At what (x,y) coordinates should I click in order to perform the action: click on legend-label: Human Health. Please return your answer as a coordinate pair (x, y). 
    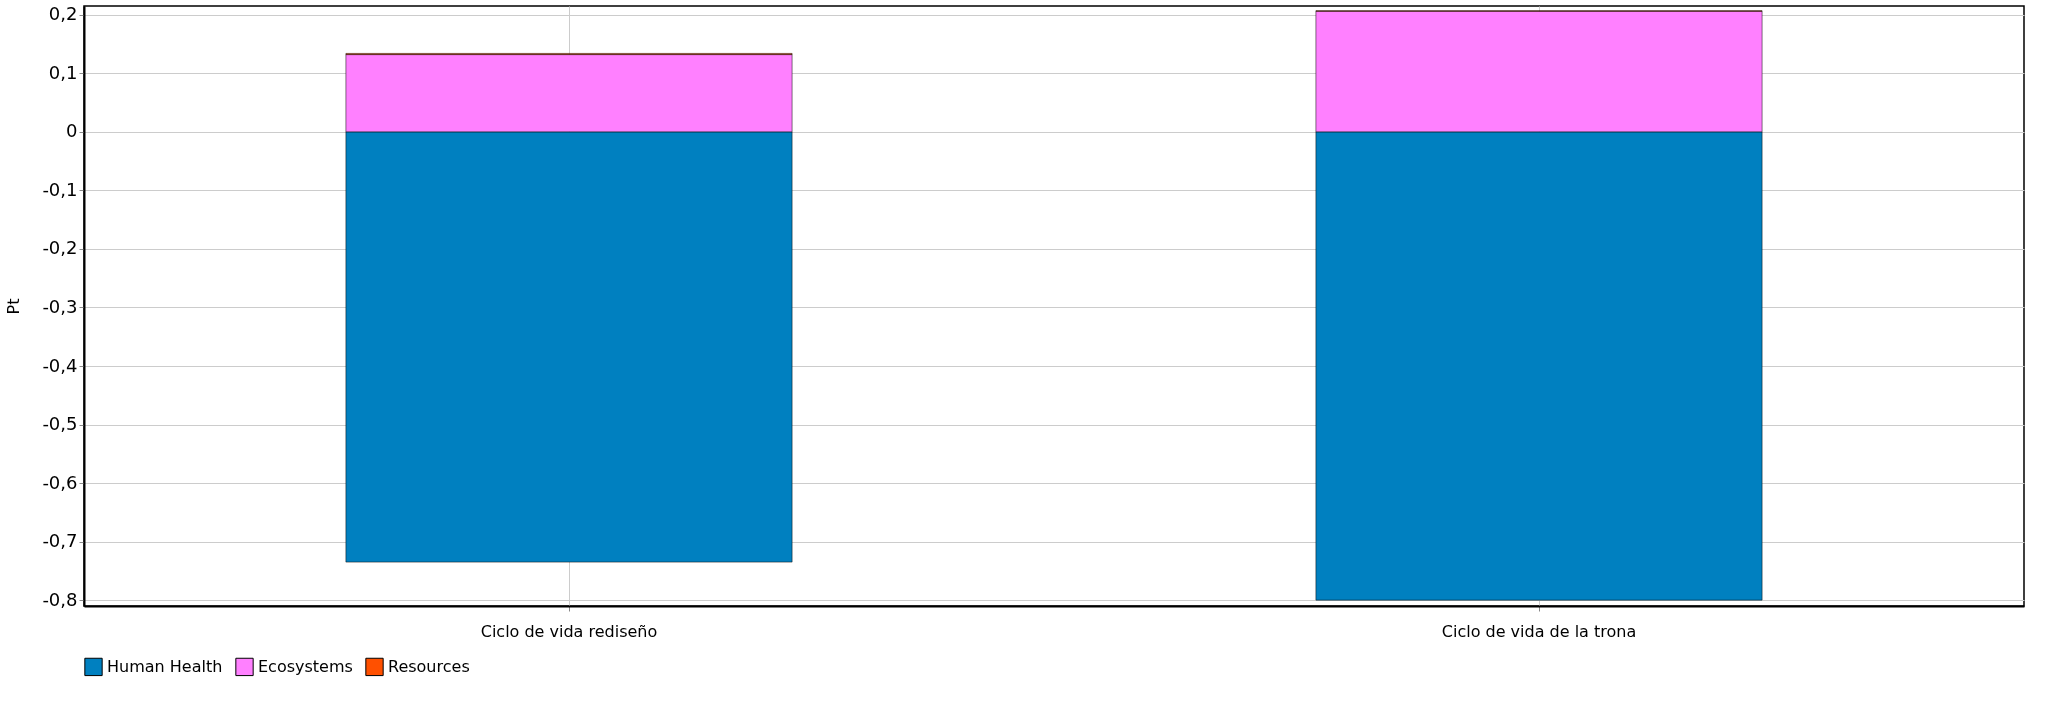
    Looking at the image, I should click on (165, 666).